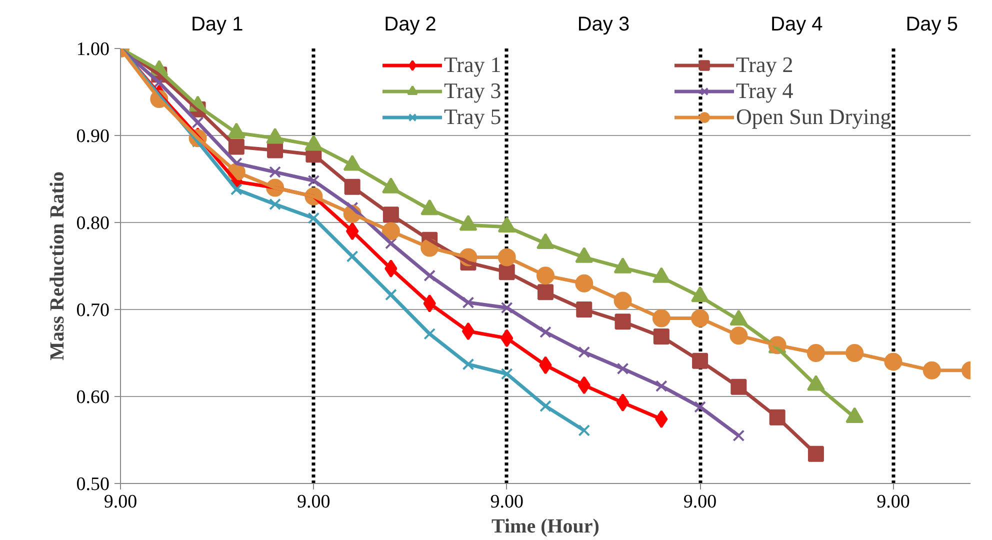  Describe the element at coordinates (93, 49) in the screenshot. I see `y-tick-label: 1.00` at that location.